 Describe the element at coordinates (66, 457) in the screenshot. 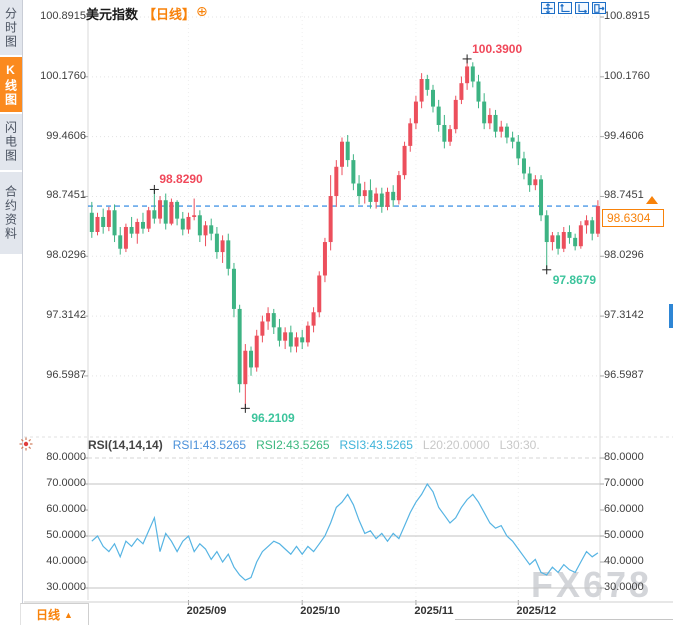

I see `rsi-axis-label-left: 80.0000` at that location.